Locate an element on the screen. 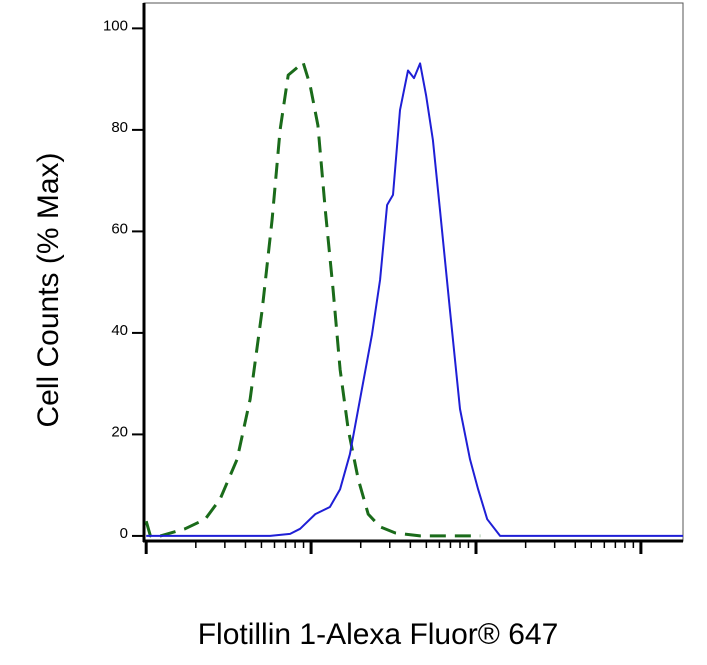 The height and width of the screenshot is (665, 707). y-tick-label: 80 is located at coordinates (119, 127).